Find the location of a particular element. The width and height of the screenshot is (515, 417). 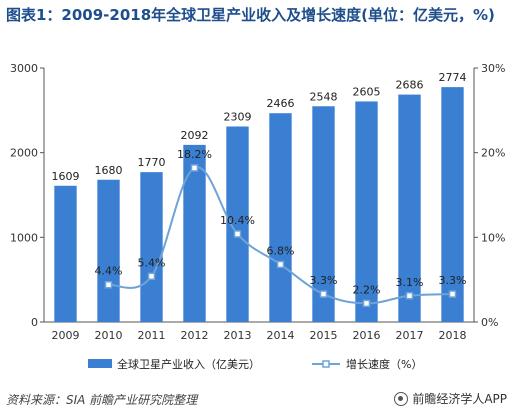

bar-value-label: 1609 is located at coordinates (66, 176).